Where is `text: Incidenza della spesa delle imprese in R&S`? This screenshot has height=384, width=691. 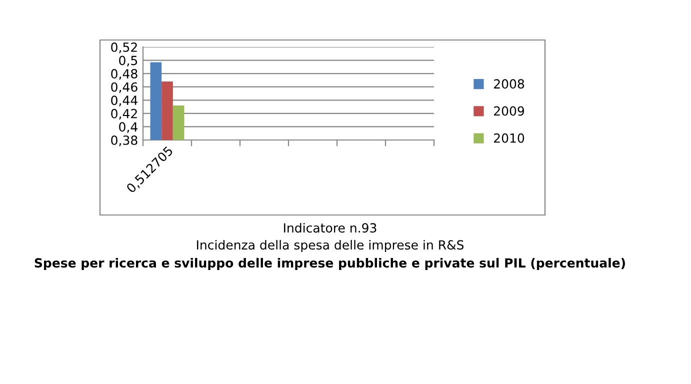
text: Incidenza della spesa delle imprese in R&S is located at coordinates (330, 246).